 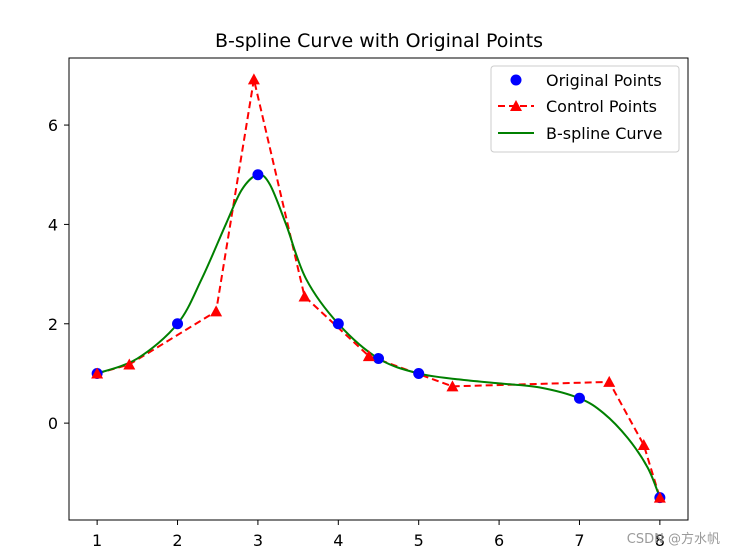 What do you see at coordinates (579, 540) in the screenshot?
I see `x-tick-label: 7` at bounding box center [579, 540].